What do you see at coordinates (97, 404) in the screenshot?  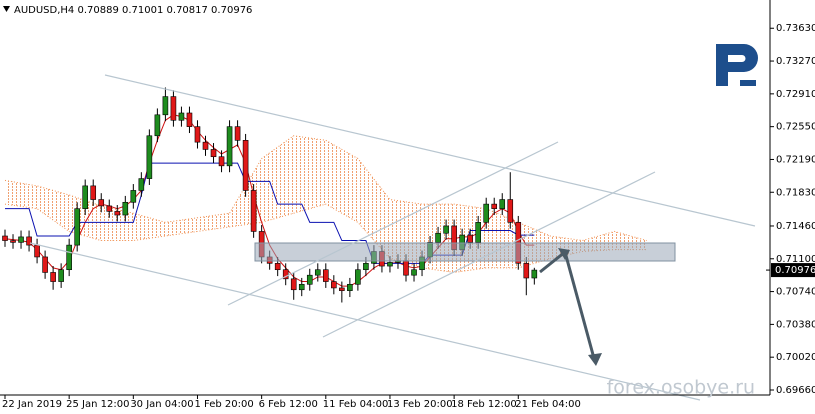 I see `x-tick-label: 25 Jan 12:00` at bounding box center [97, 404].